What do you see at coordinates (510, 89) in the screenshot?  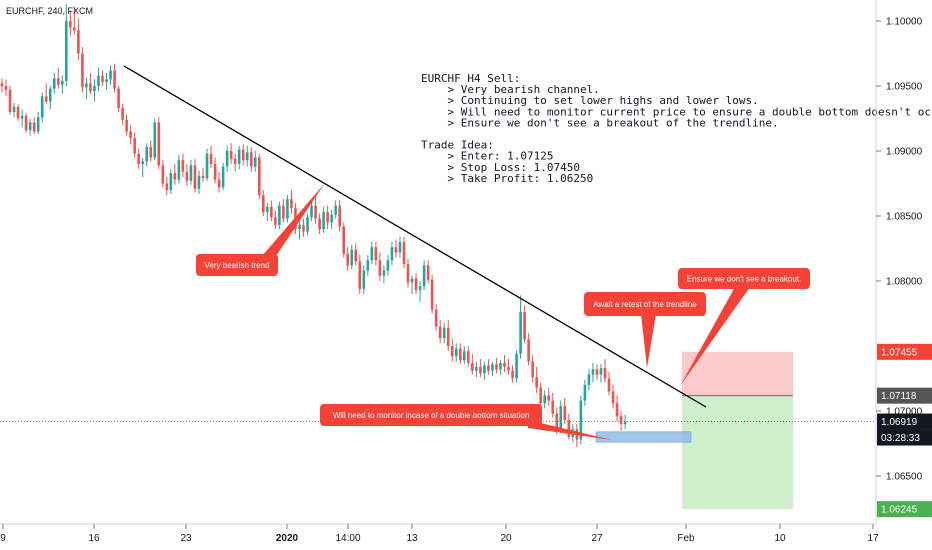 I see `note-line: > Very bearish channel.` at bounding box center [510, 89].